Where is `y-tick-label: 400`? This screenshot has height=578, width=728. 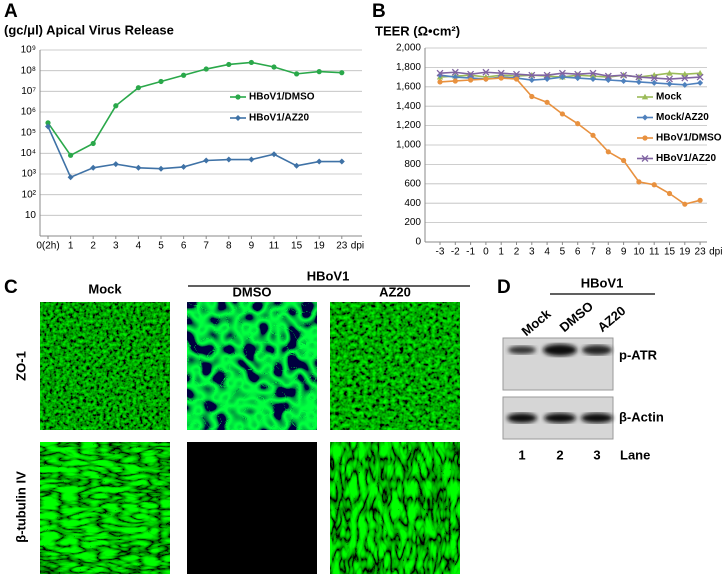
y-tick-label: 400 is located at coordinates (412, 203).